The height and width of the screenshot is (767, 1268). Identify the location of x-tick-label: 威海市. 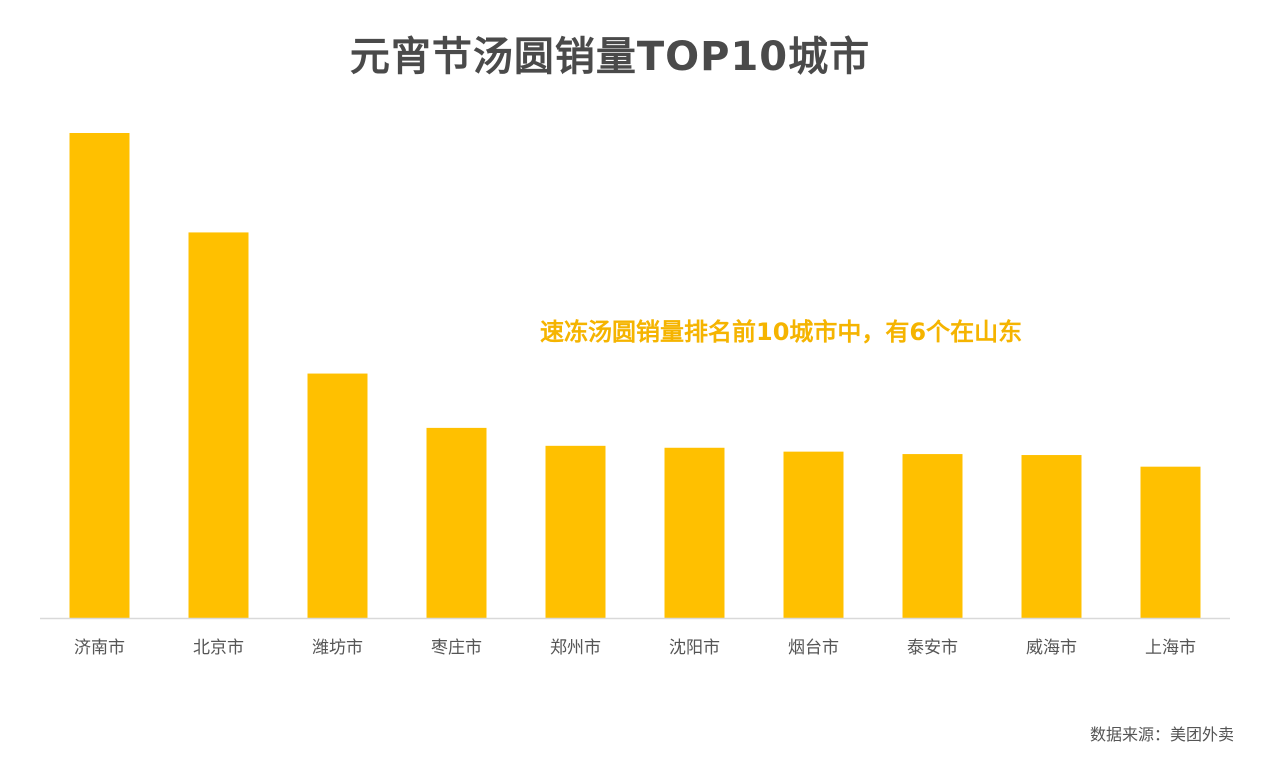
(1051, 648).